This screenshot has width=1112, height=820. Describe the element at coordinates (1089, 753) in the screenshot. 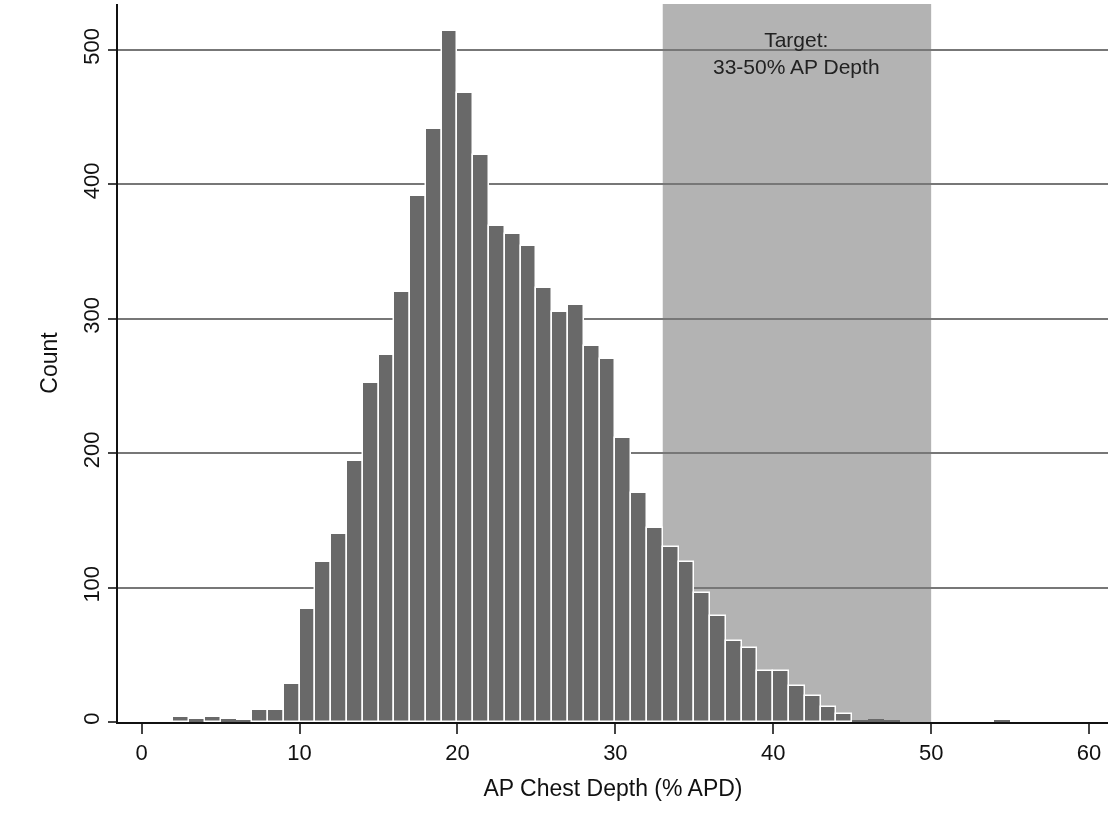

I see `x-tick-label: 60` at that location.